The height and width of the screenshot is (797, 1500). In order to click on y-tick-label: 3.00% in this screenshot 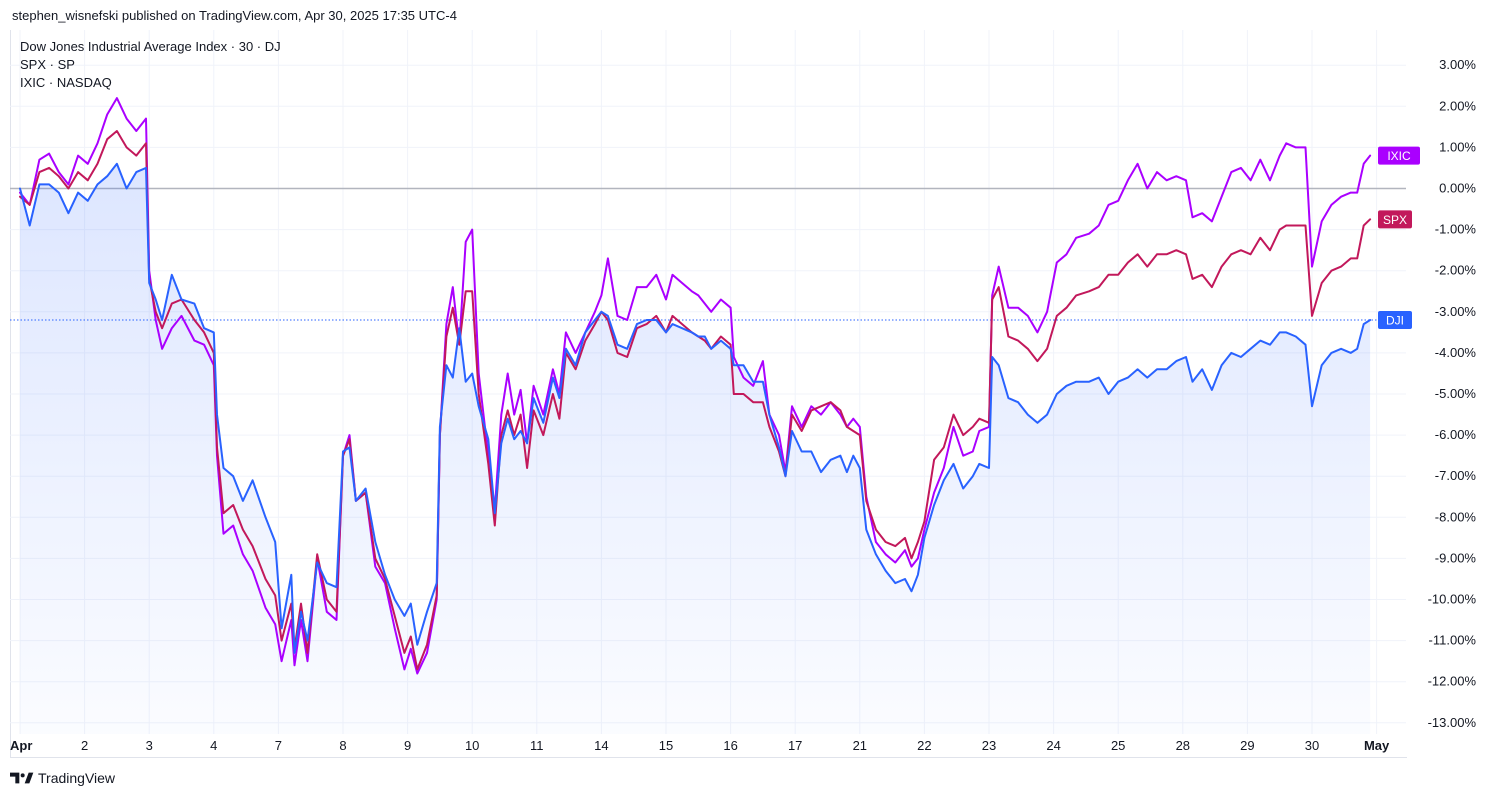, I will do `click(1457, 64)`.